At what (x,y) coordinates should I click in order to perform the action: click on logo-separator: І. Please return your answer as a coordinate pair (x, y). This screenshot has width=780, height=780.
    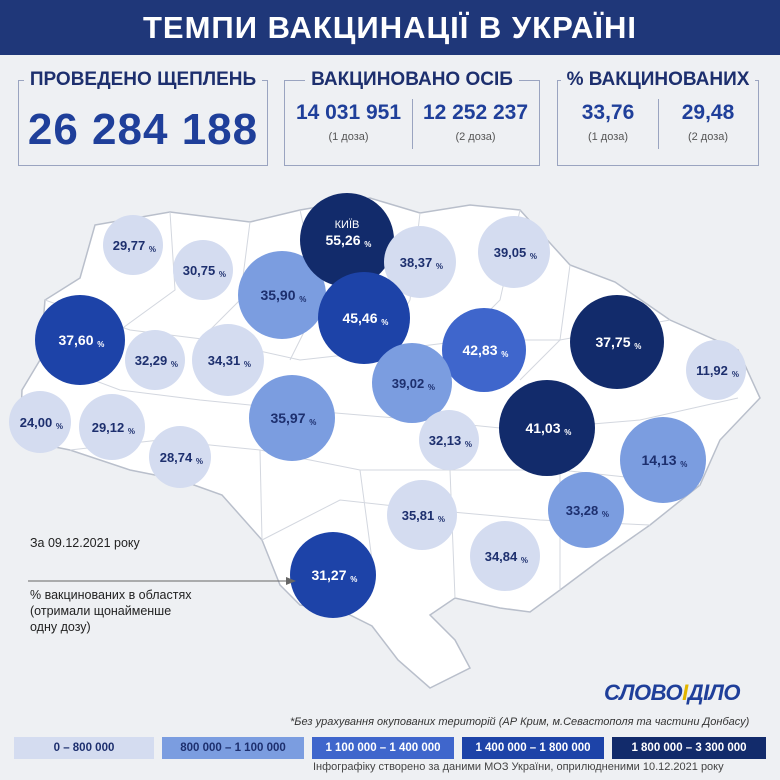
    Looking at the image, I should click on (685, 692).